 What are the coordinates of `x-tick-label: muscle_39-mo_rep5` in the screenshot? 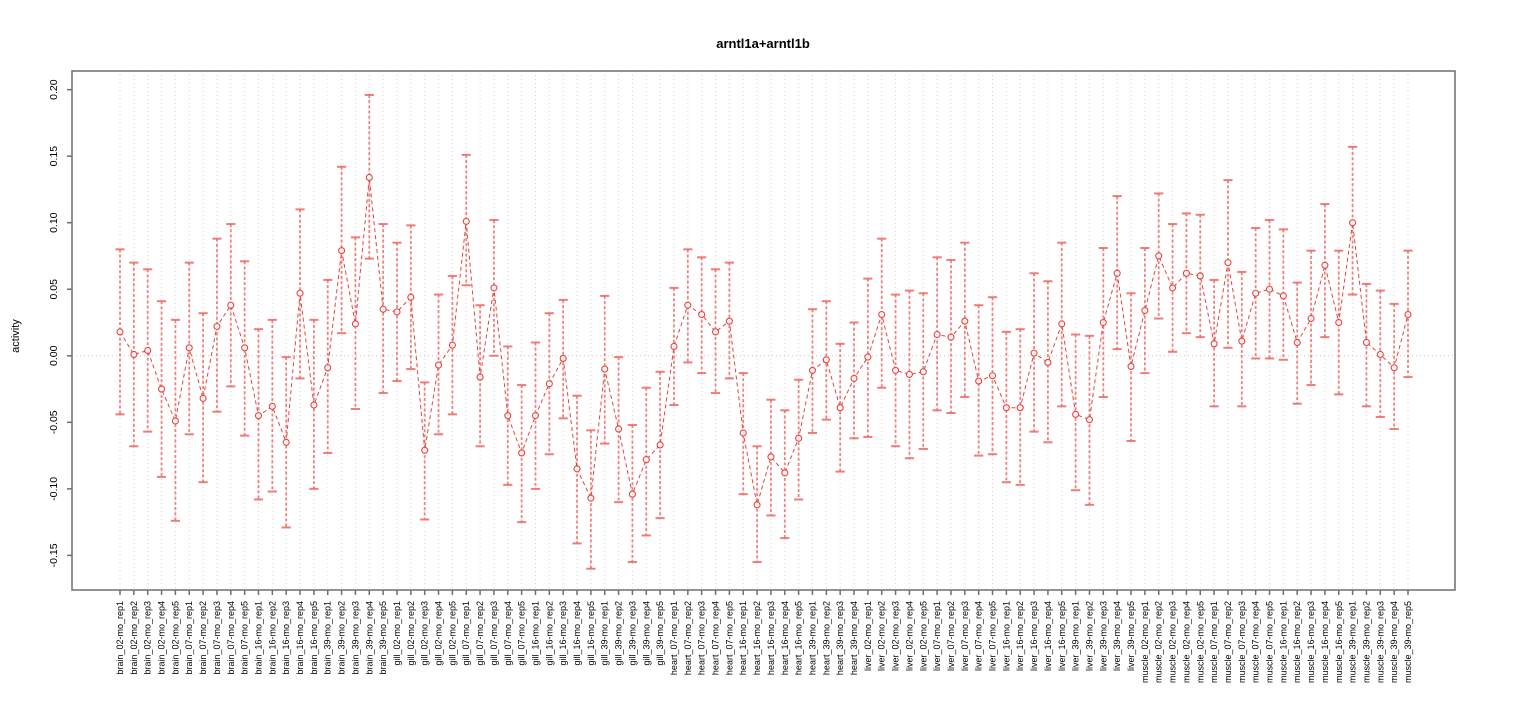 It's located at (1408, 642).